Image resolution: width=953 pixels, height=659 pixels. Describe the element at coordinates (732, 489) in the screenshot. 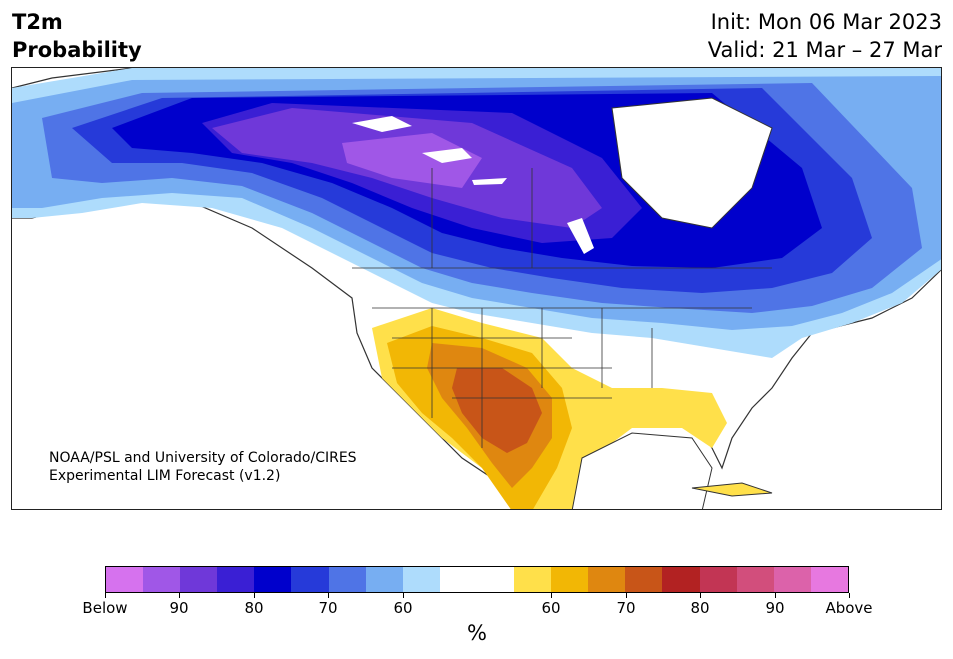

I see `cuba` at that location.